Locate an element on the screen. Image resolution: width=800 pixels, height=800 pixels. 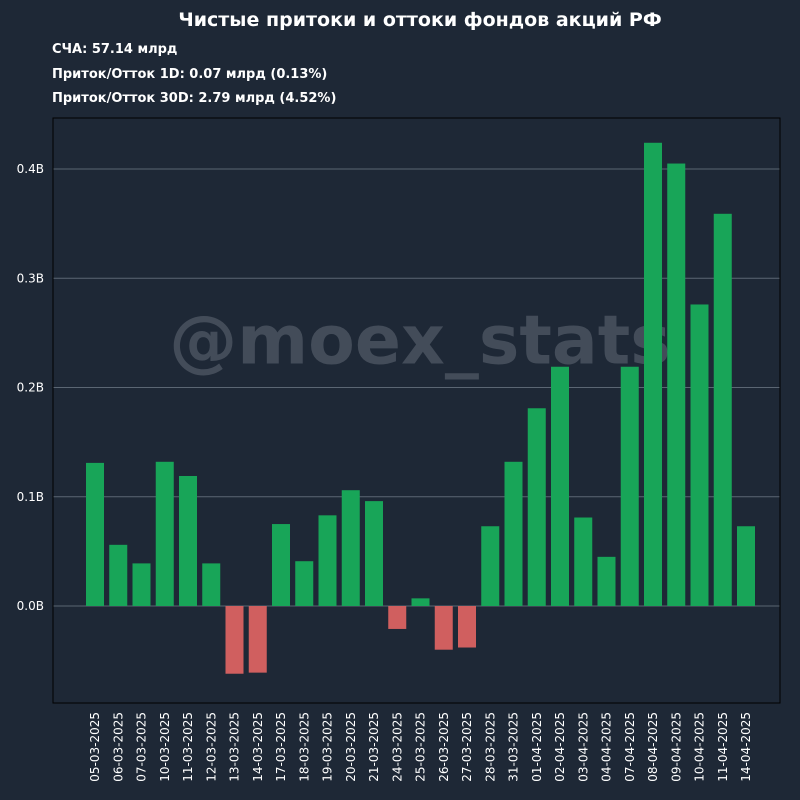
bar-09-04-2025 is located at coordinates (676, 384).